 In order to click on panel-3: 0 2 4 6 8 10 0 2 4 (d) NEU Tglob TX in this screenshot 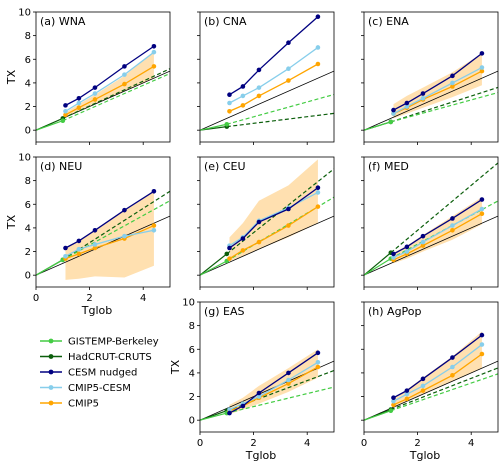, I will do `click(88, 235)`.